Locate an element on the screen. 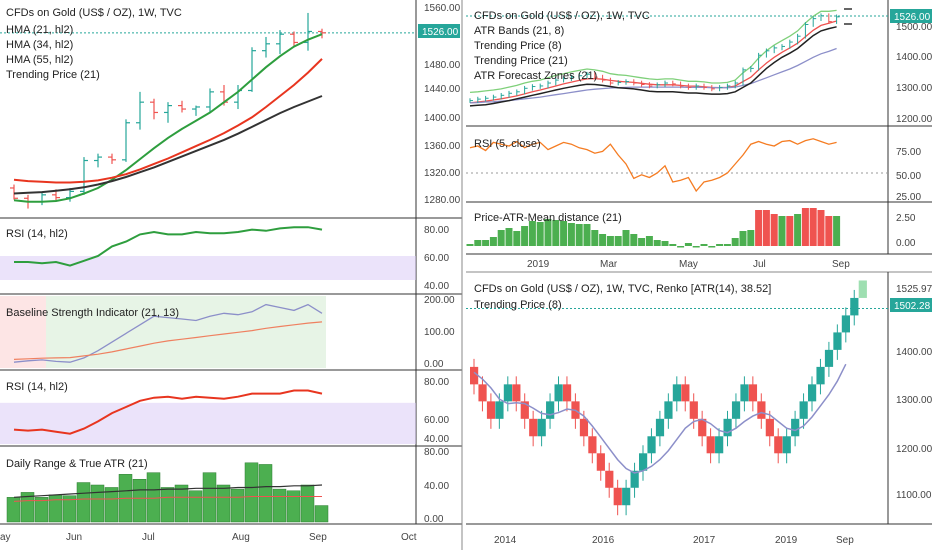 The width and height of the screenshot is (932, 550). legend-item: Trending Price (8) is located at coordinates (518, 46).